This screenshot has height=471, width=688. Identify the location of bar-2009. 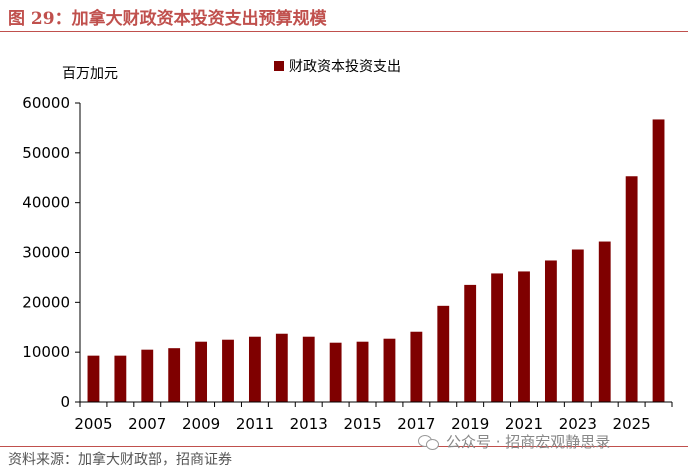
(201, 371).